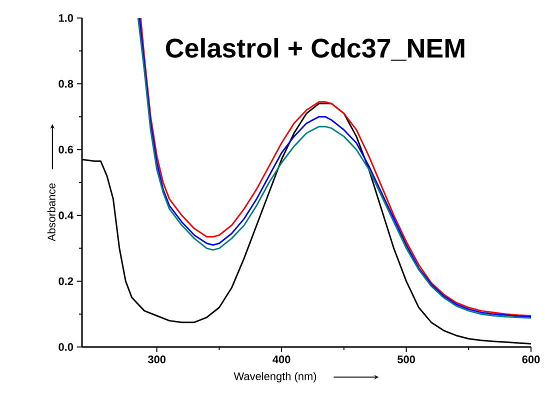  Describe the element at coordinates (157, 360) in the screenshot. I see `x-tick-label: 300` at that location.